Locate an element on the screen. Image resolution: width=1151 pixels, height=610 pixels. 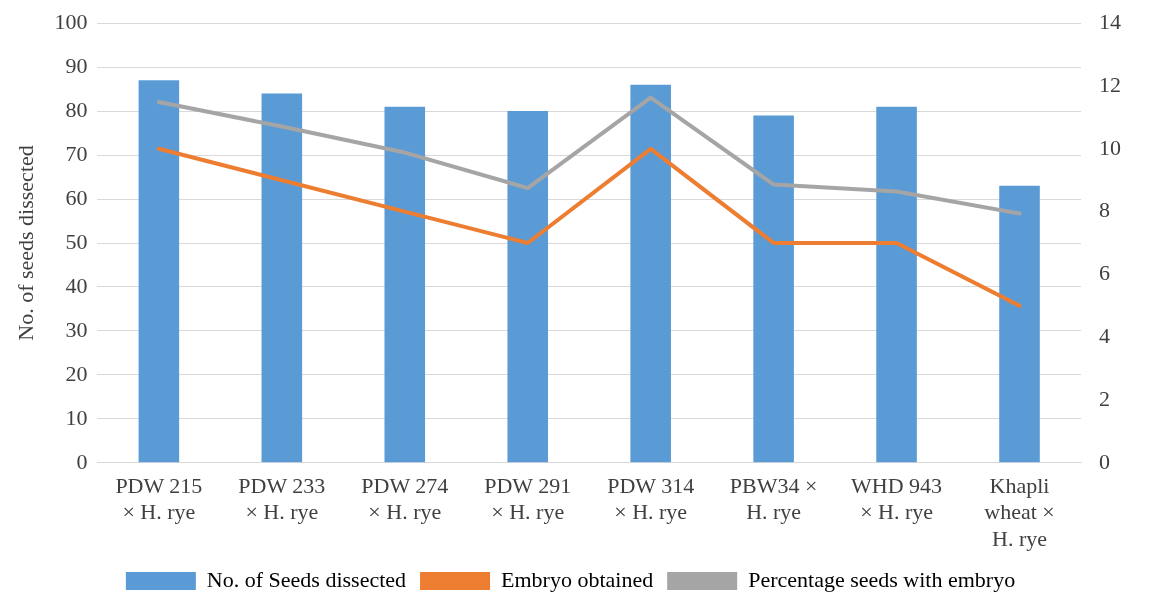
y2-tick-label: 14 is located at coordinates (1110, 21).